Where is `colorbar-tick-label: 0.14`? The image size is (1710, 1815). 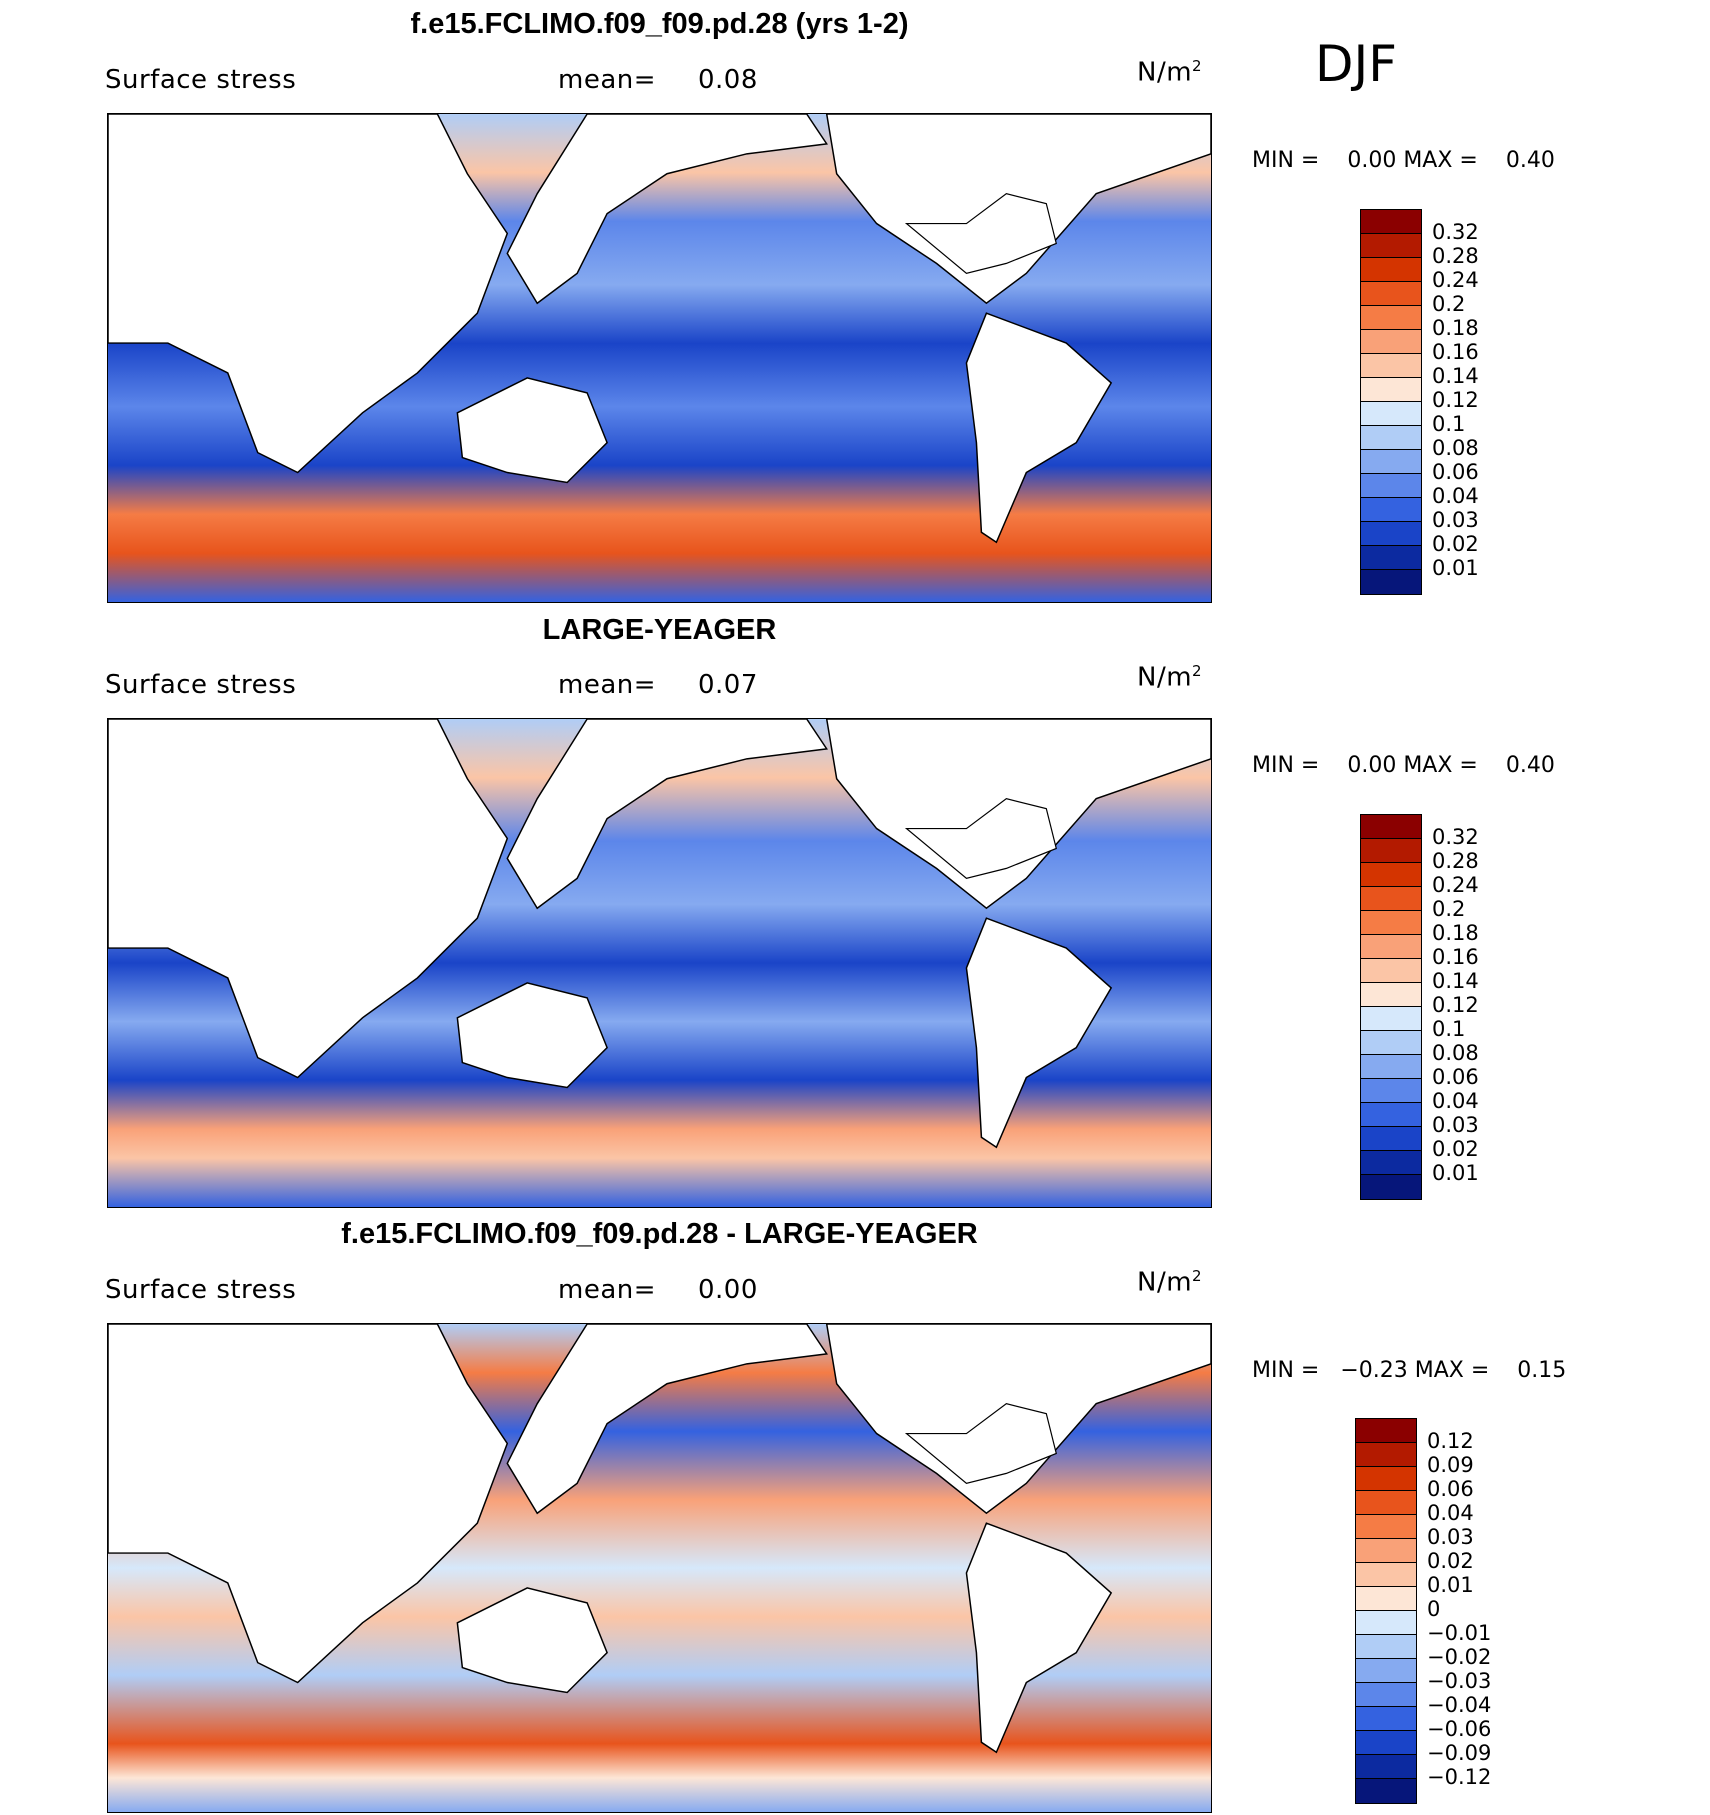
colorbar-tick-label: 0.14 is located at coordinates (1455, 981).